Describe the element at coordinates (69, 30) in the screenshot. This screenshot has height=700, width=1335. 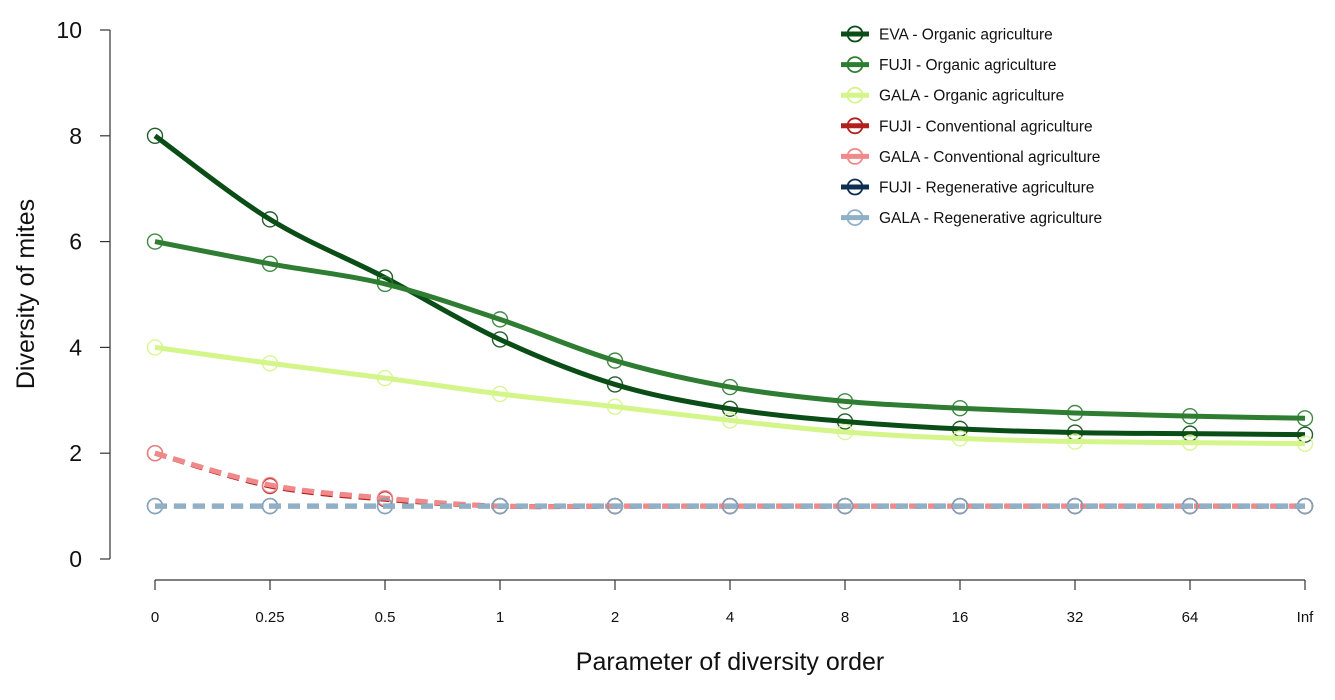
I see `y-tick-label: 10` at that location.